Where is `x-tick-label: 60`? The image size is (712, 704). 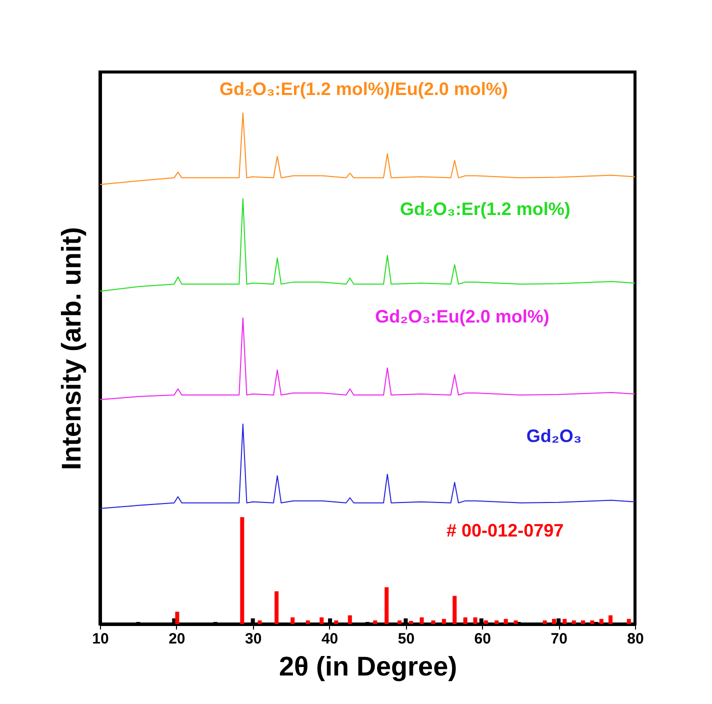
x-tick-label: 60 is located at coordinates (482, 639).